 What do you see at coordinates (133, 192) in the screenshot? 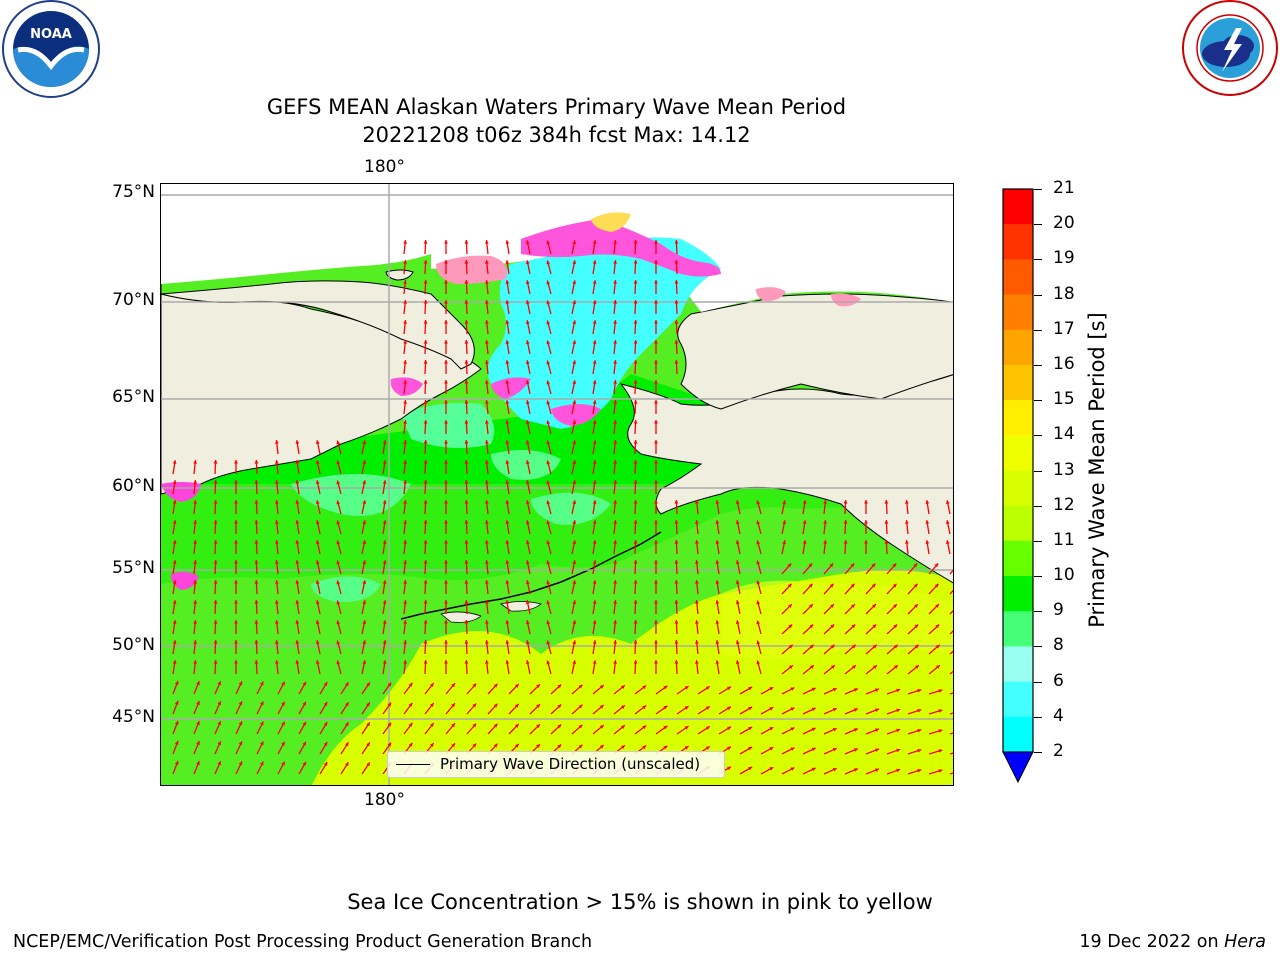
I see `lat-label-75: 75°N` at bounding box center [133, 192].